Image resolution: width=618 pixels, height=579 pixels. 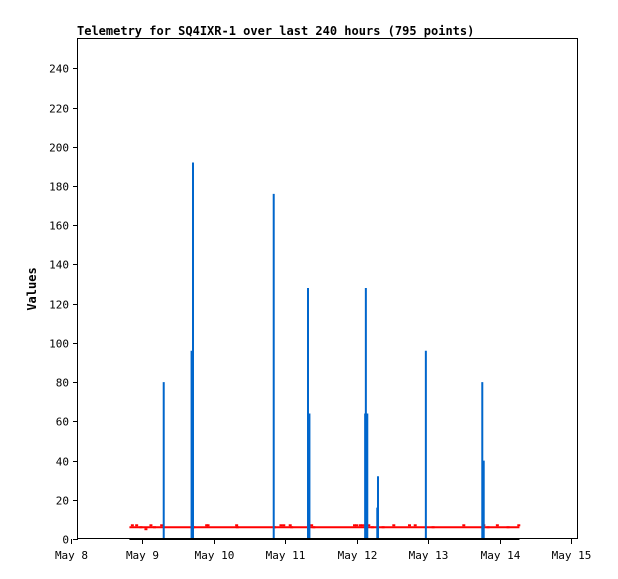 What do you see at coordinates (62, 501) in the screenshot?
I see `y-tick-label: 20` at bounding box center [62, 501].